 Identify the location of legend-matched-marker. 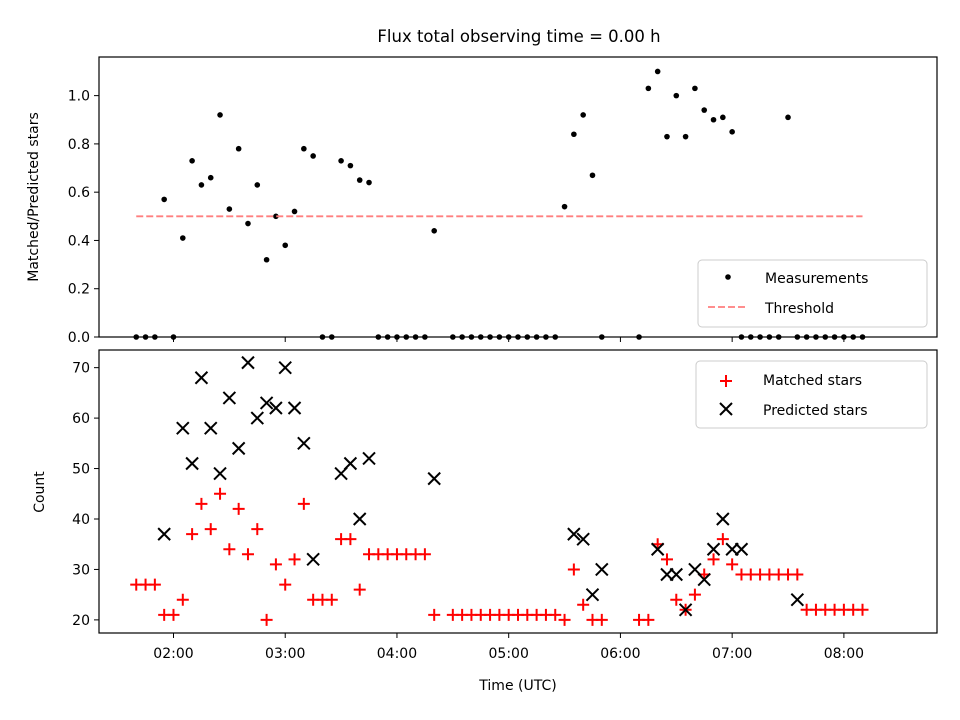
(726, 381).